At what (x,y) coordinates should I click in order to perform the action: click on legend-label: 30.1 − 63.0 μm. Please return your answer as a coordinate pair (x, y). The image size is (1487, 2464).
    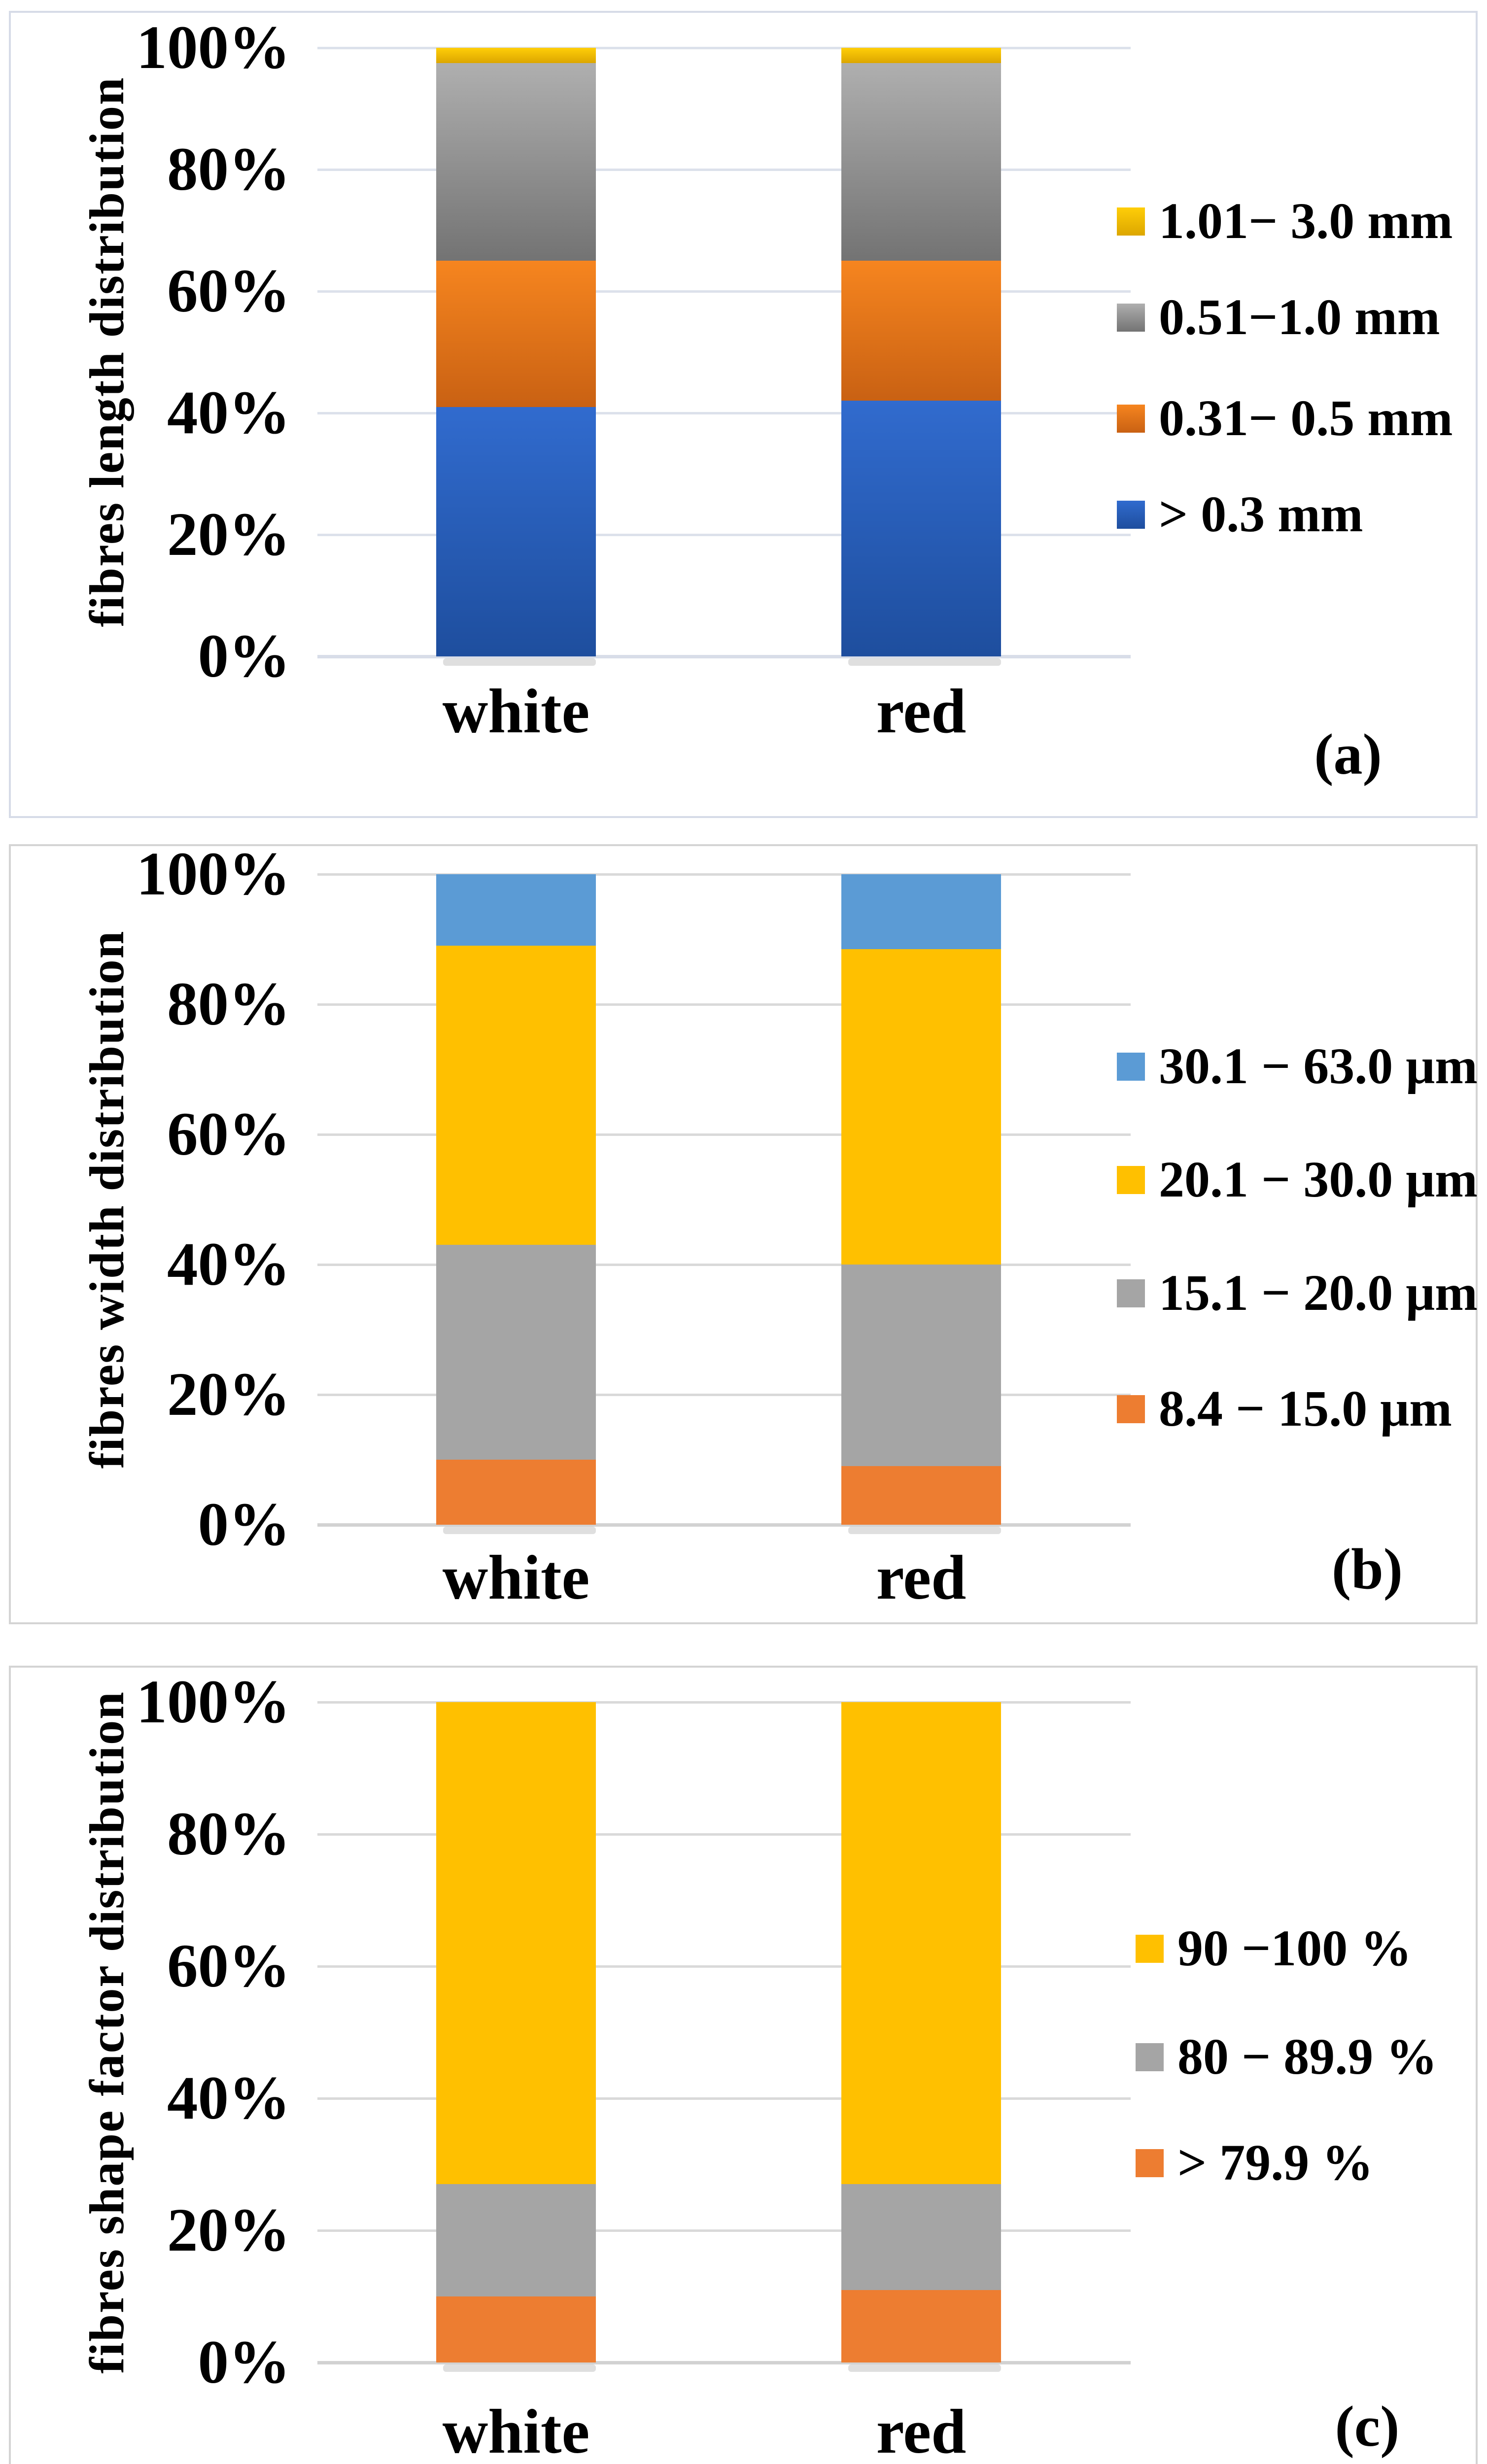
    Looking at the image, I should click on (1319, 1066).